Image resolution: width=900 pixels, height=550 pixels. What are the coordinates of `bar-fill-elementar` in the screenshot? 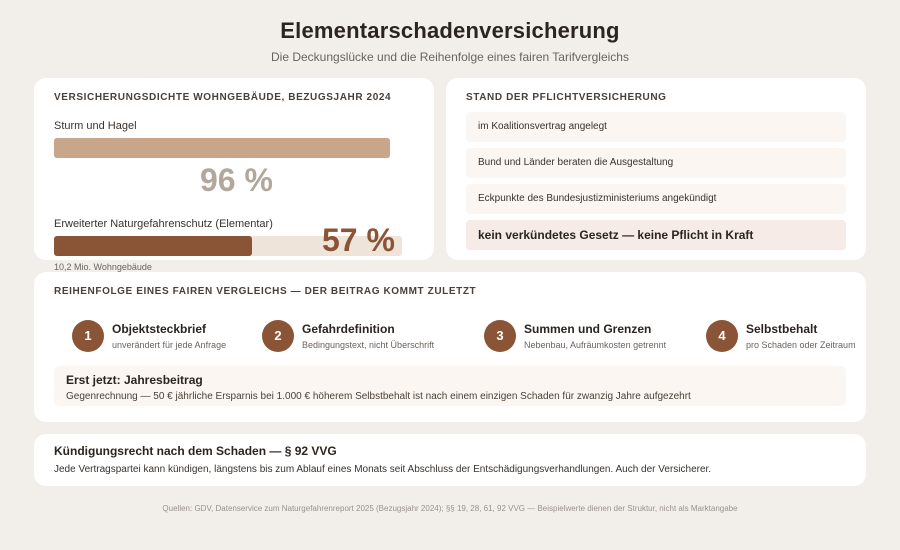 It's located at (153, 246).